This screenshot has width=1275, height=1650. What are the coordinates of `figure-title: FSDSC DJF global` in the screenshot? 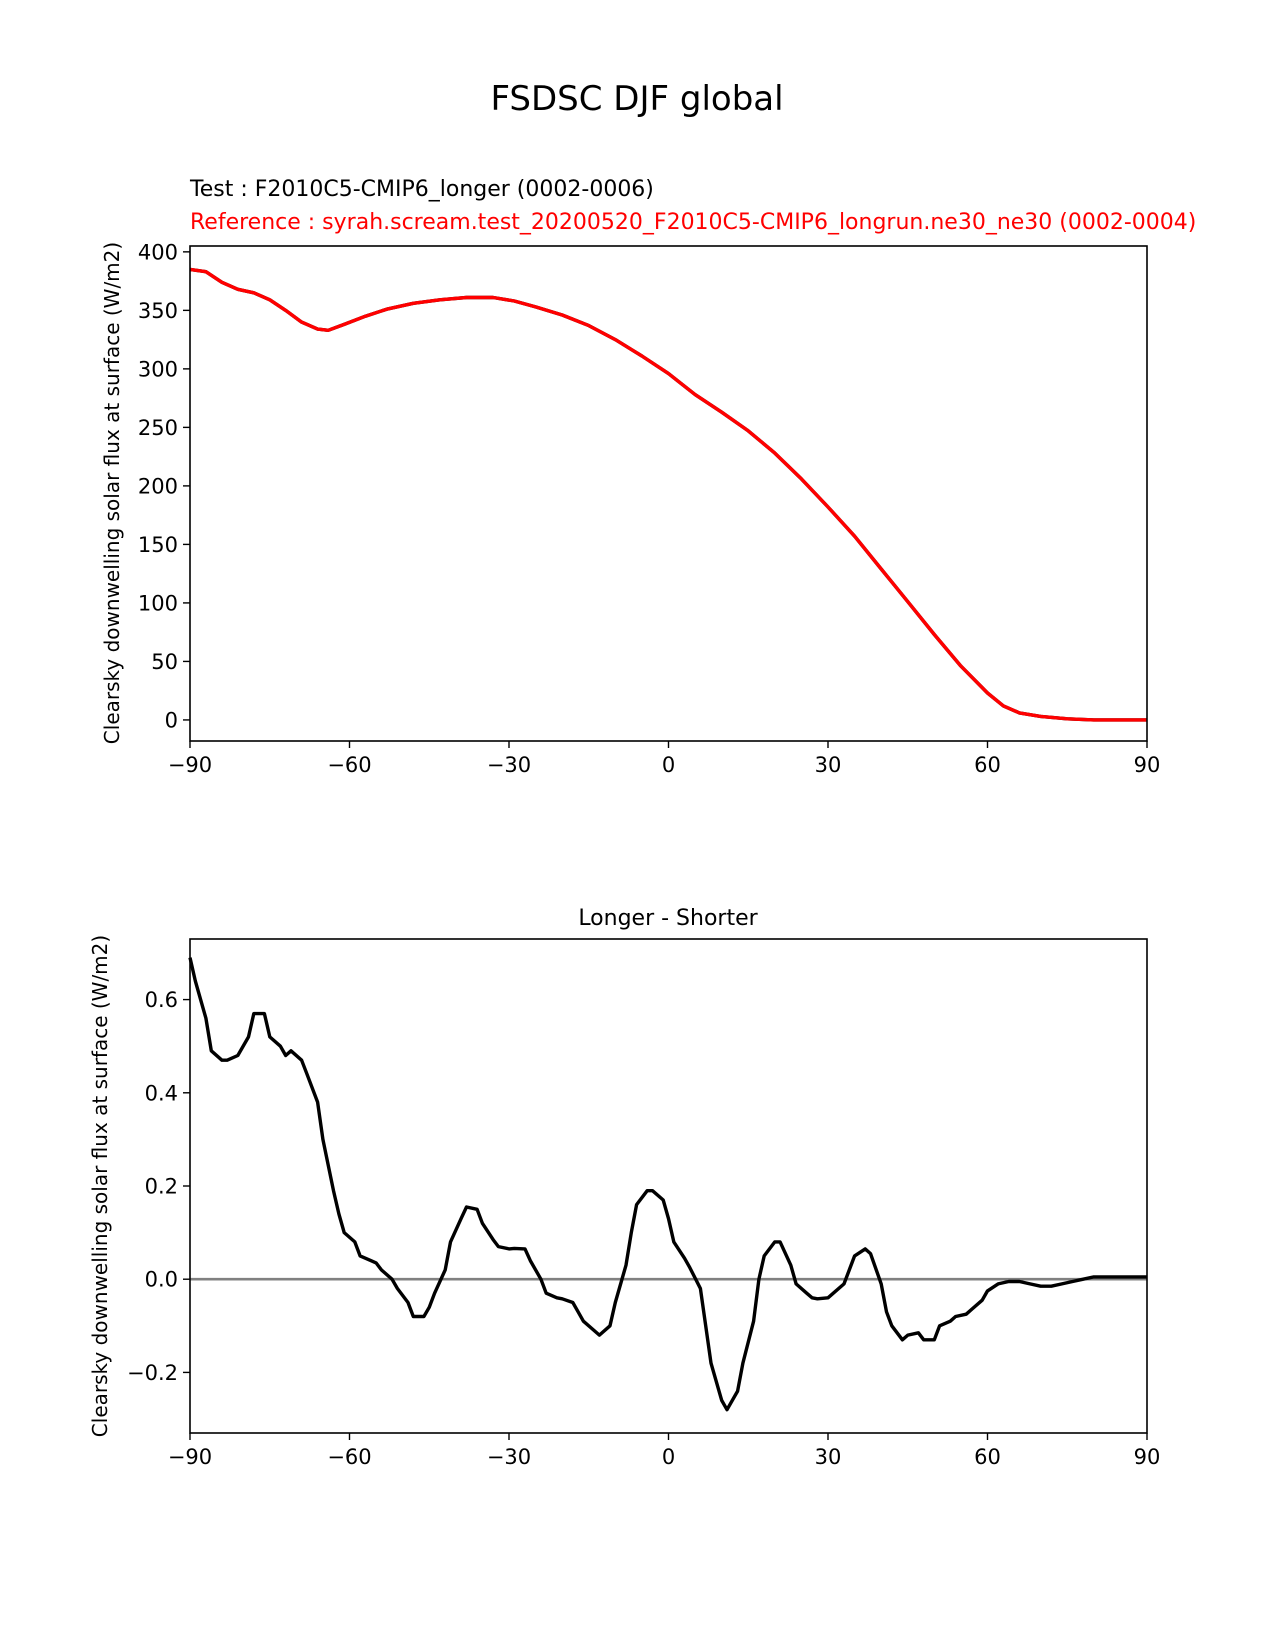 It's located at (636, 99).